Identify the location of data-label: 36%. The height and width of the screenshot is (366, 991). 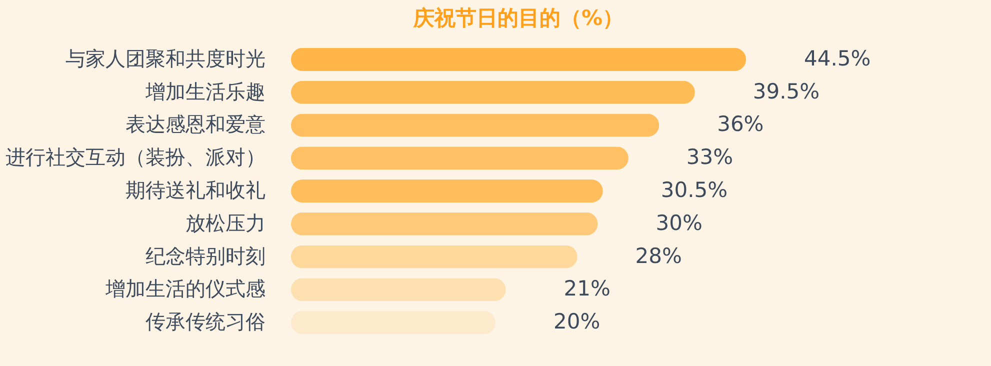
(740, 124).